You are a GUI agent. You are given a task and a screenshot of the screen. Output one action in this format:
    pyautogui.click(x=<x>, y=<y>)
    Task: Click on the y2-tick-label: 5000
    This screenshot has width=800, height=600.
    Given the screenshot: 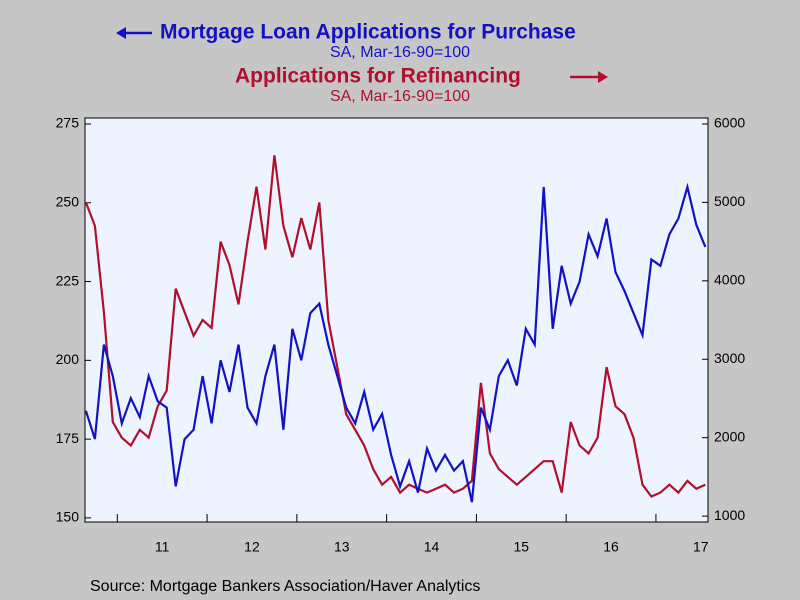 What is the action you would take?
    pyautogui.click(x=729, y=201)
    